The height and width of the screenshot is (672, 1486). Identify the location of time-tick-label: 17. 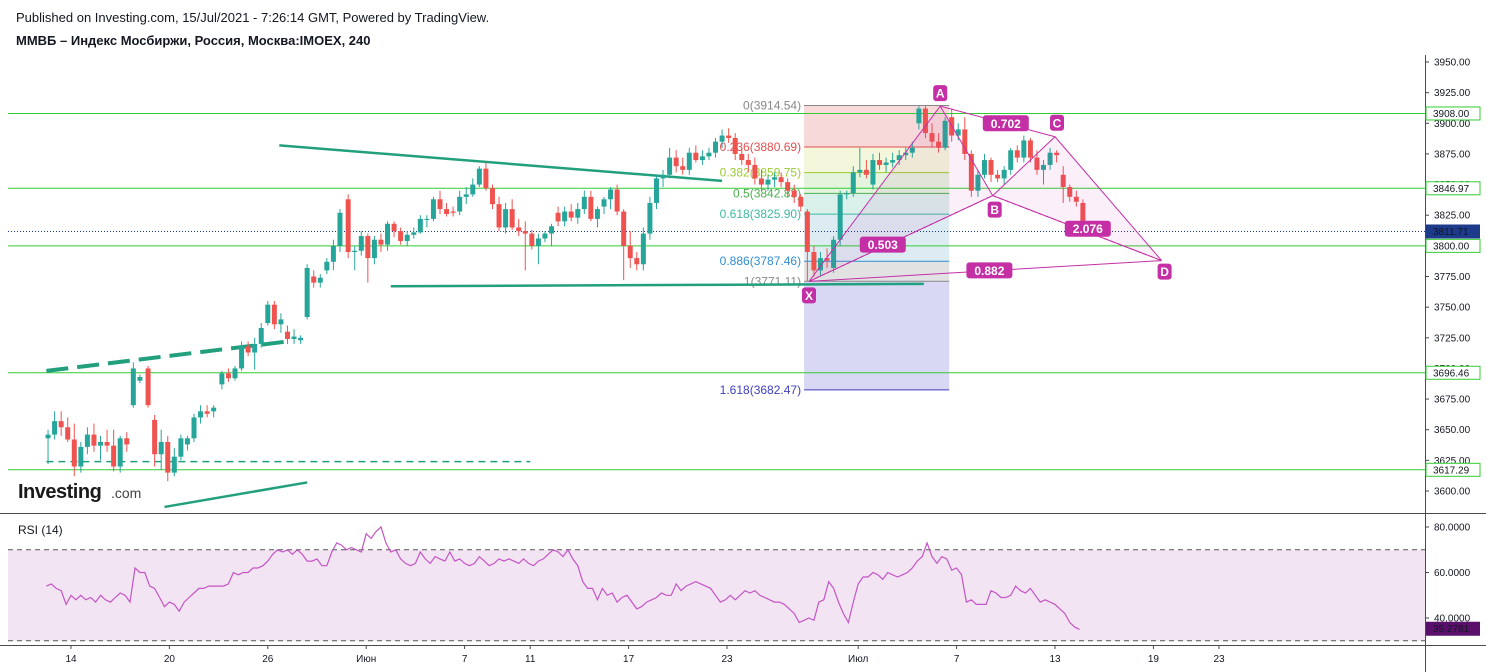
(629, 659).